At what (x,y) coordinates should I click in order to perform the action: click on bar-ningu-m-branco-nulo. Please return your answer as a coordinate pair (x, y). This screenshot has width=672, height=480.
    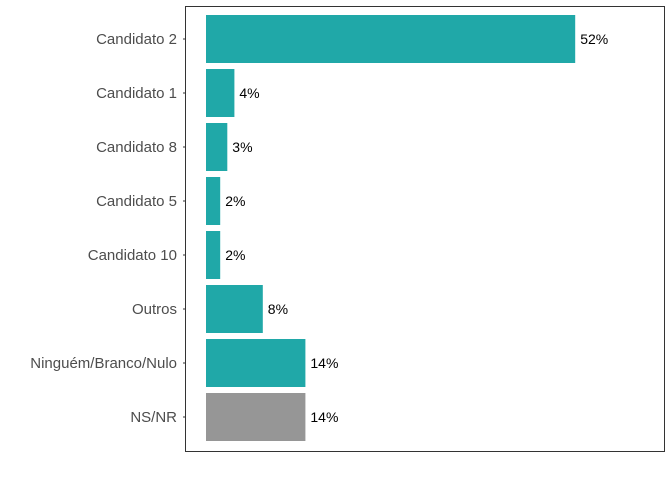
    Looking at the image, I should click on (256, 363).